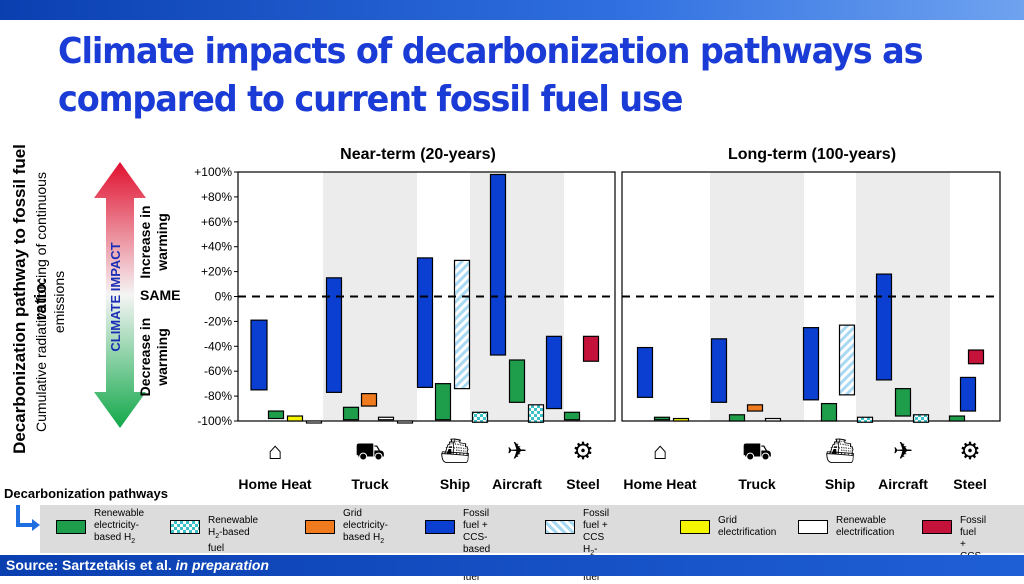 This screenshot has height=584, width=1024. What do you see at coordinates (418, 154) in the screenshot?
I see `panel-title-near-term: Near-term (20-years)` at bounding box center [418, 154].